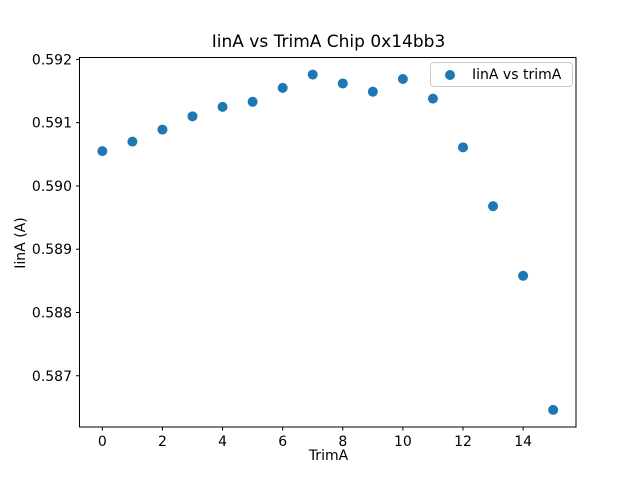 The width and height of the screenshot is (640, 480). What do you see at coordinates (450, 74) in the screenshot?
I see `legend-marker-icon` at bounding box center [450, 74].